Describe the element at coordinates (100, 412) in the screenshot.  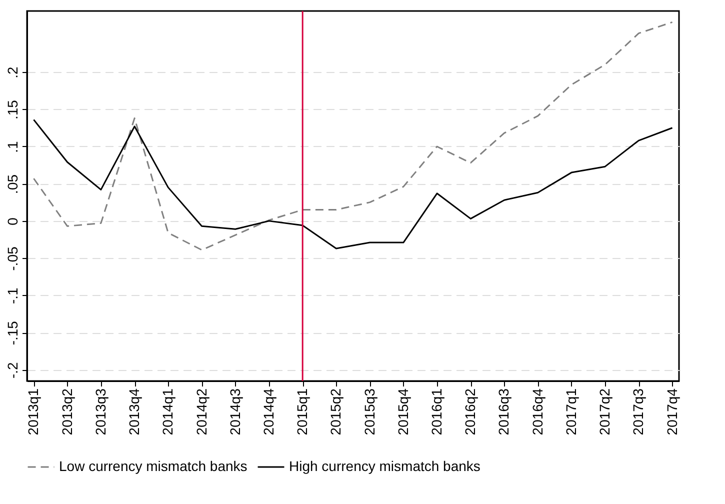
I see `x-tick-label: 2013q3` at that location.